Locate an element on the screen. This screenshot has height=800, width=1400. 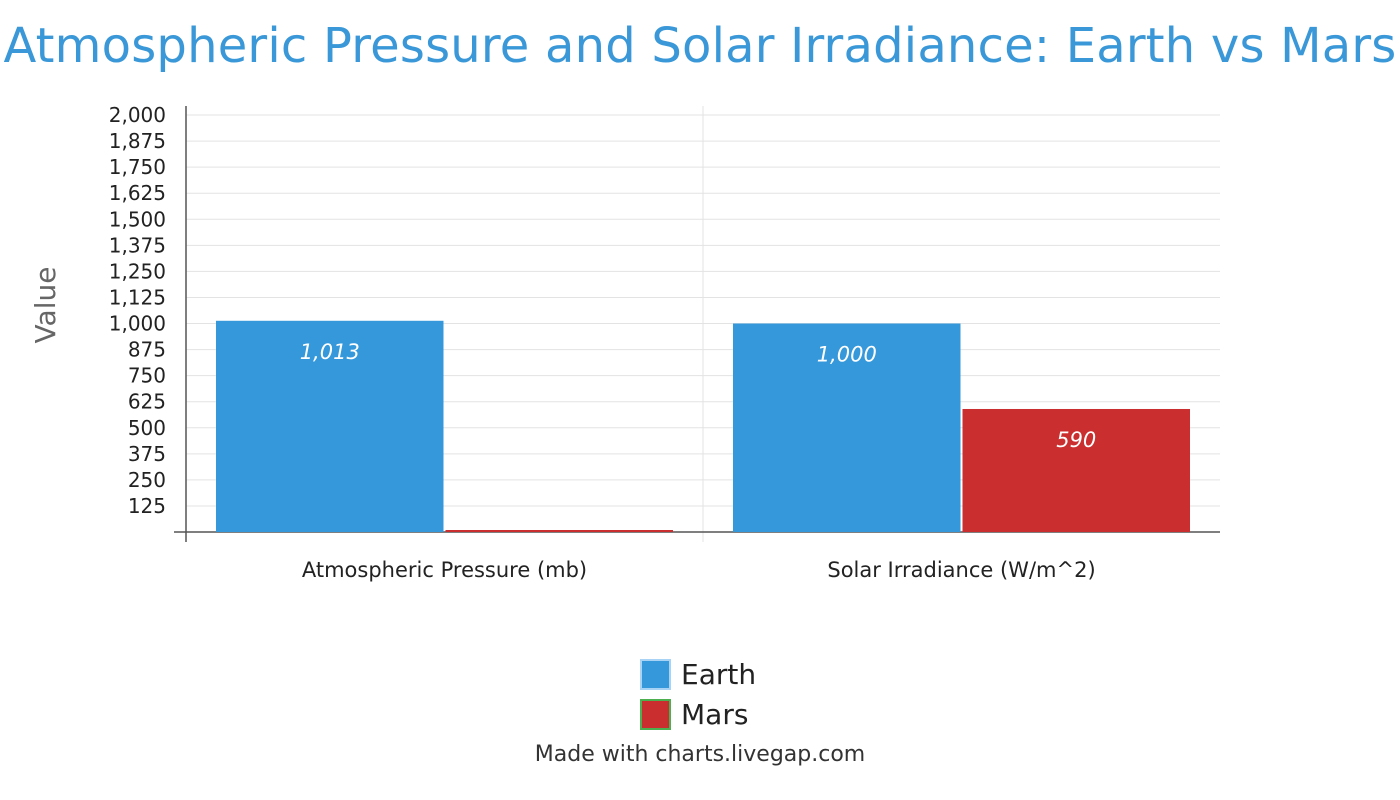
y-tick-label: 125 is located at coordinates (147, 506).